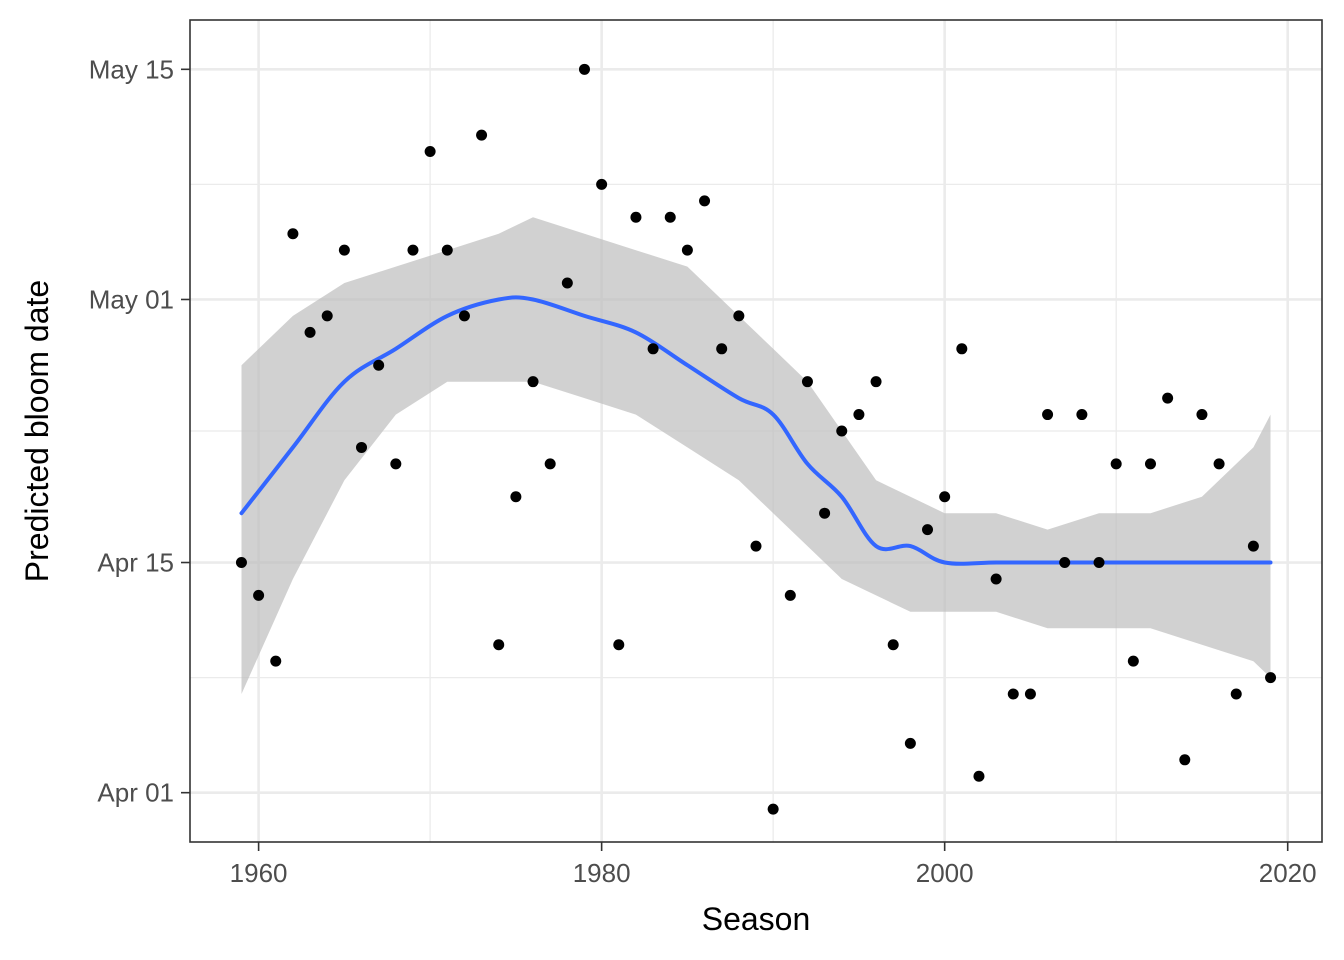  Describe the element at coordinates (37, 431) in the screenshot. I see `y-axis-title: Predicted bloom date` at that location.